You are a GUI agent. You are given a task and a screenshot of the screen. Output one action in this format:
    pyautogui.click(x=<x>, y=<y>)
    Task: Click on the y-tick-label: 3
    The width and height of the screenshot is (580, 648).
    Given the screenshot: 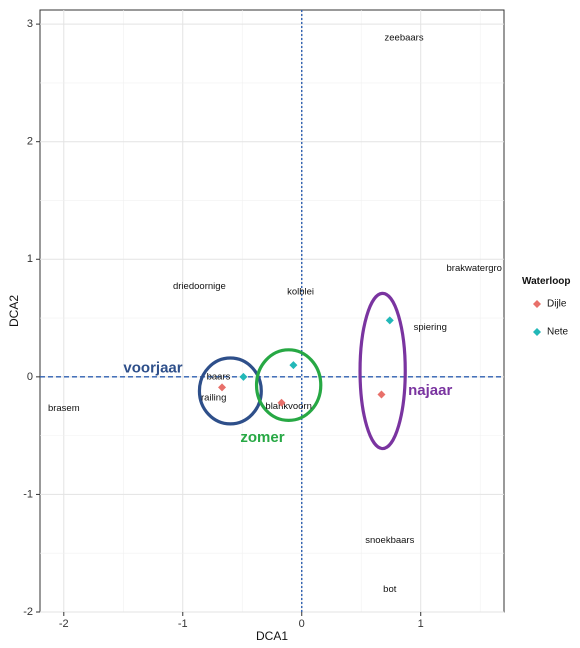 What is the action you would take?
    pyautogui.click(x=30, y=24)
    